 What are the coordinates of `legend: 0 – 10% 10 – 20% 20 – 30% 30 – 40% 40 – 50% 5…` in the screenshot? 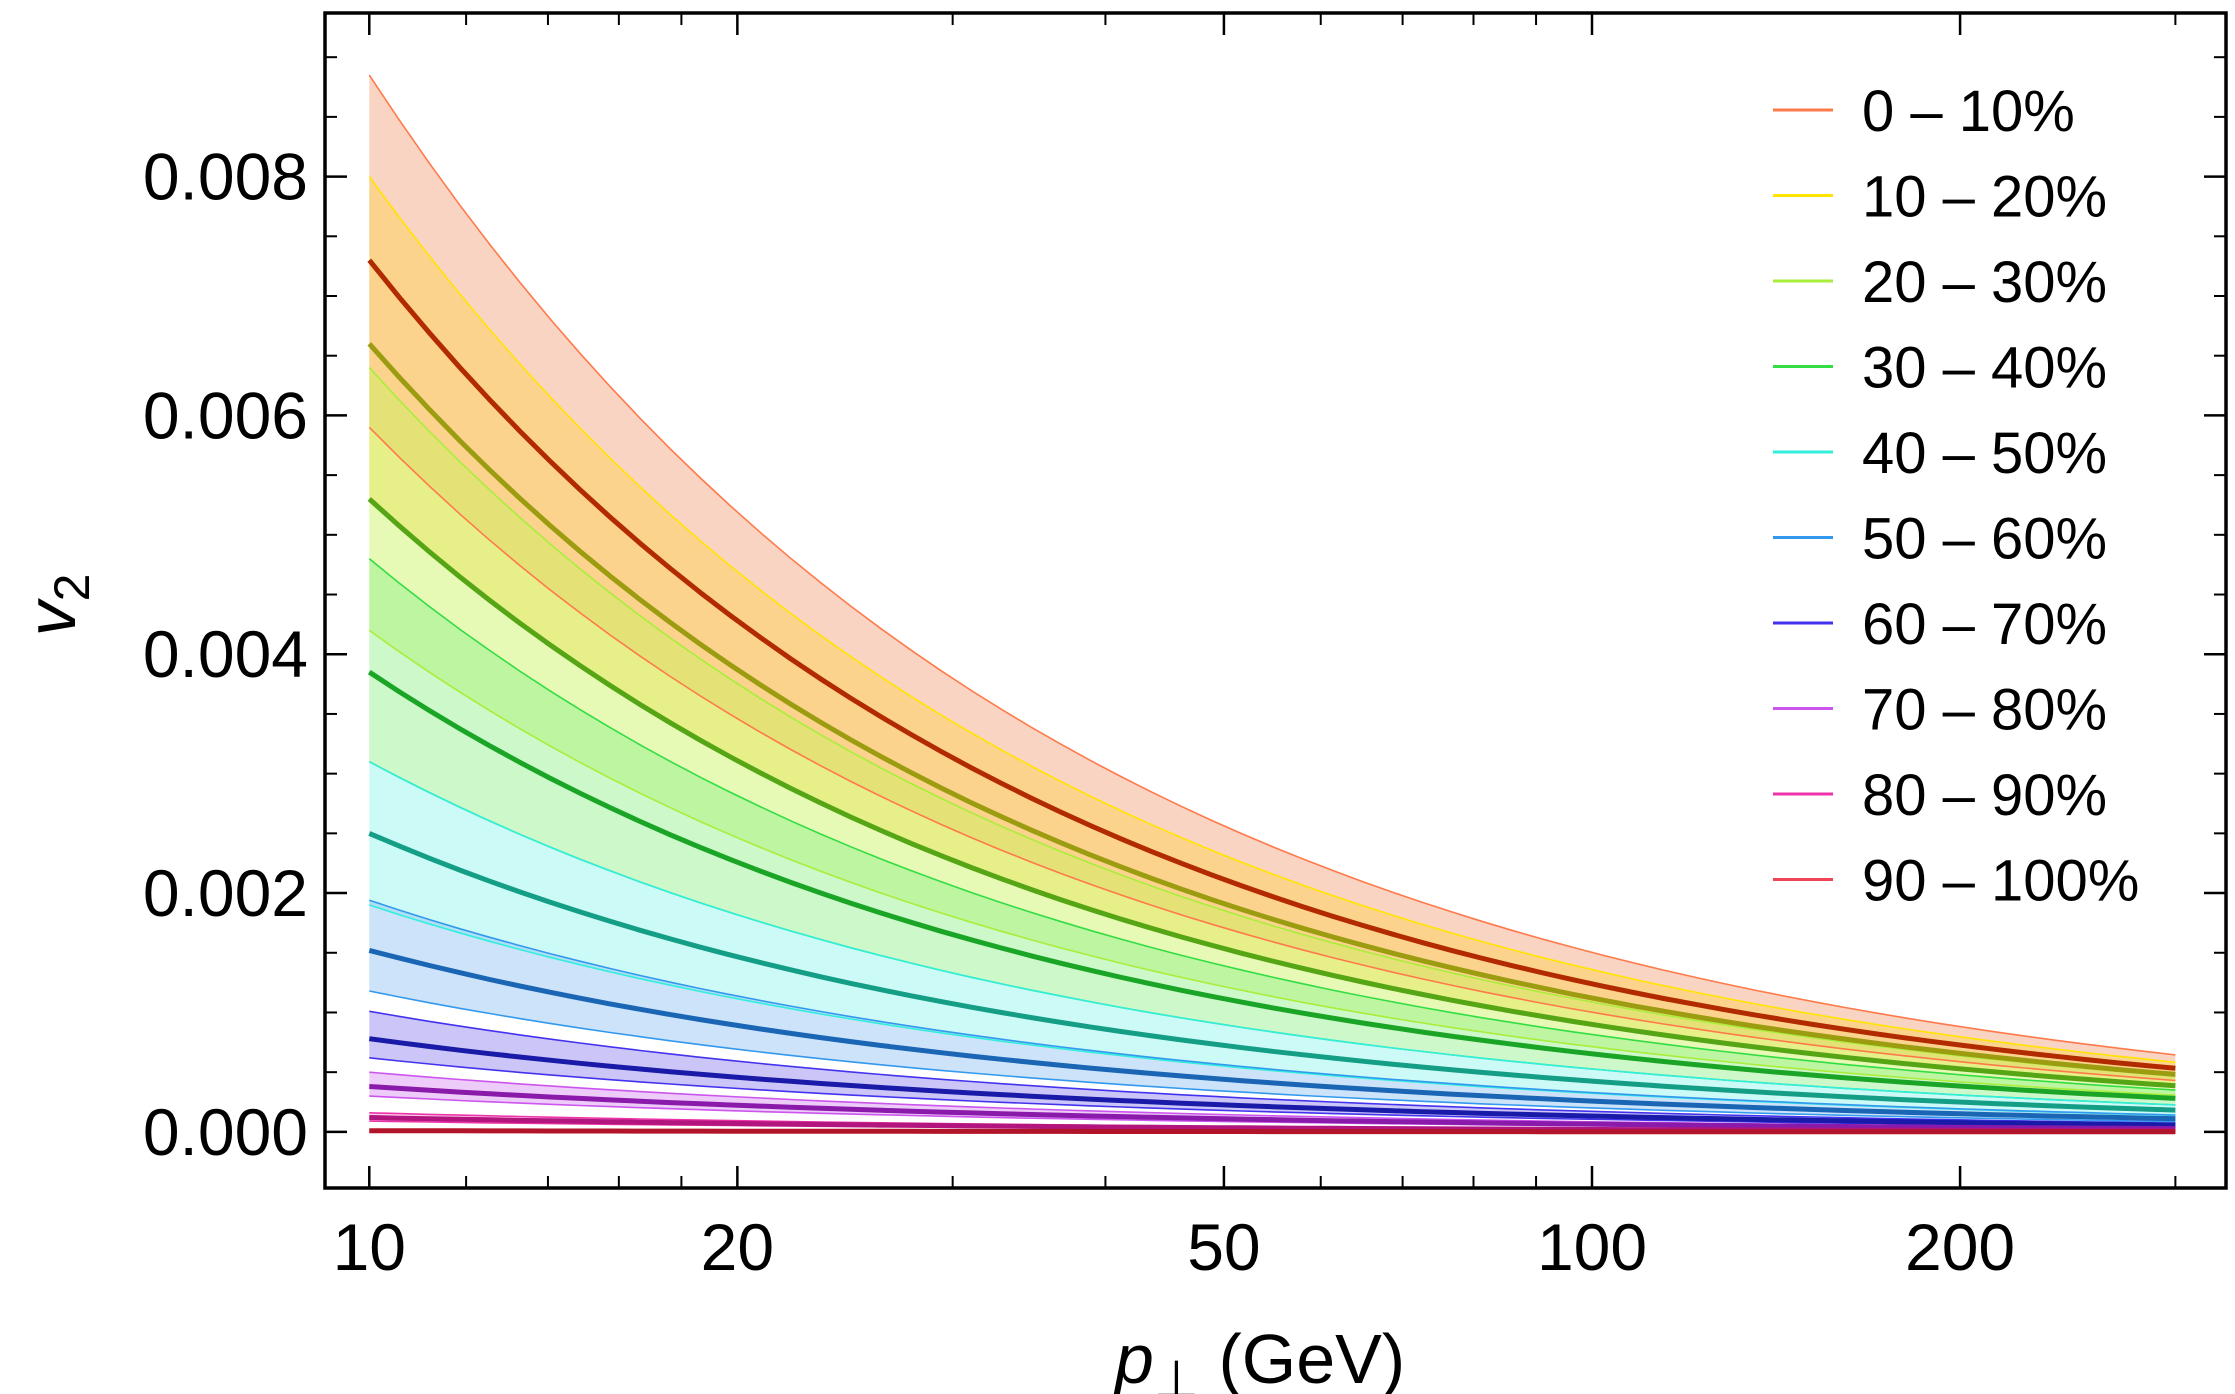 It's located at (1956, 496).